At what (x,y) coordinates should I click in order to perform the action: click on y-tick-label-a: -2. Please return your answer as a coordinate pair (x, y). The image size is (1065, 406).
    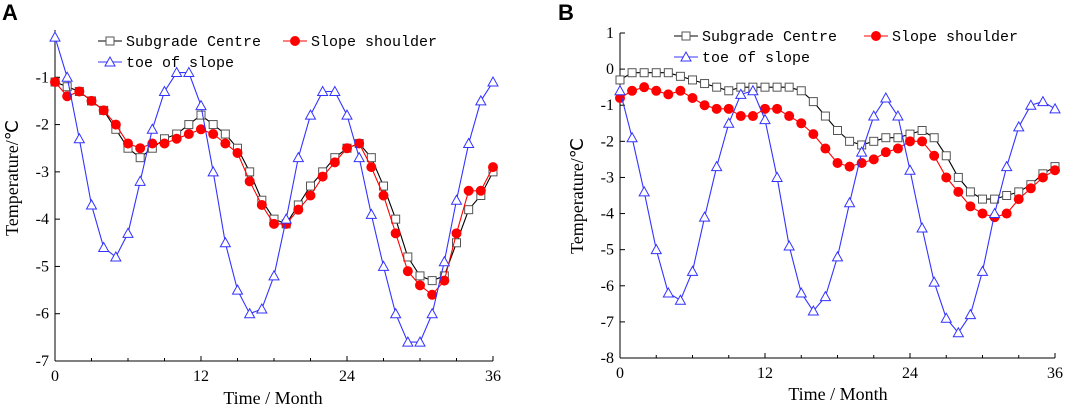
    Looking at the image, I should click on (42, 125).